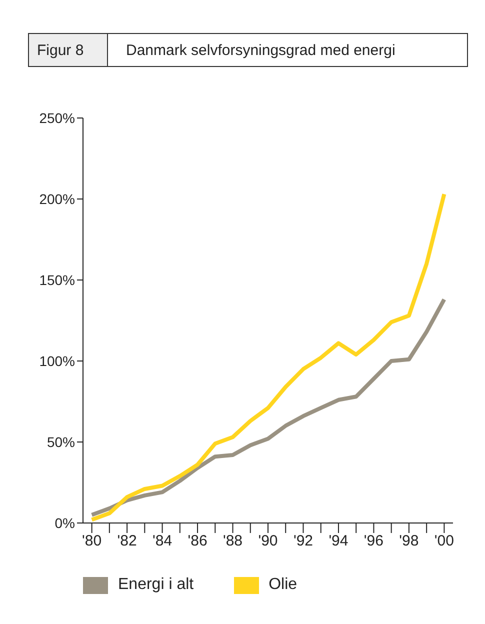 The image size is (485, 624). I want to click on x-tick-label: '82, so click(127, 541).